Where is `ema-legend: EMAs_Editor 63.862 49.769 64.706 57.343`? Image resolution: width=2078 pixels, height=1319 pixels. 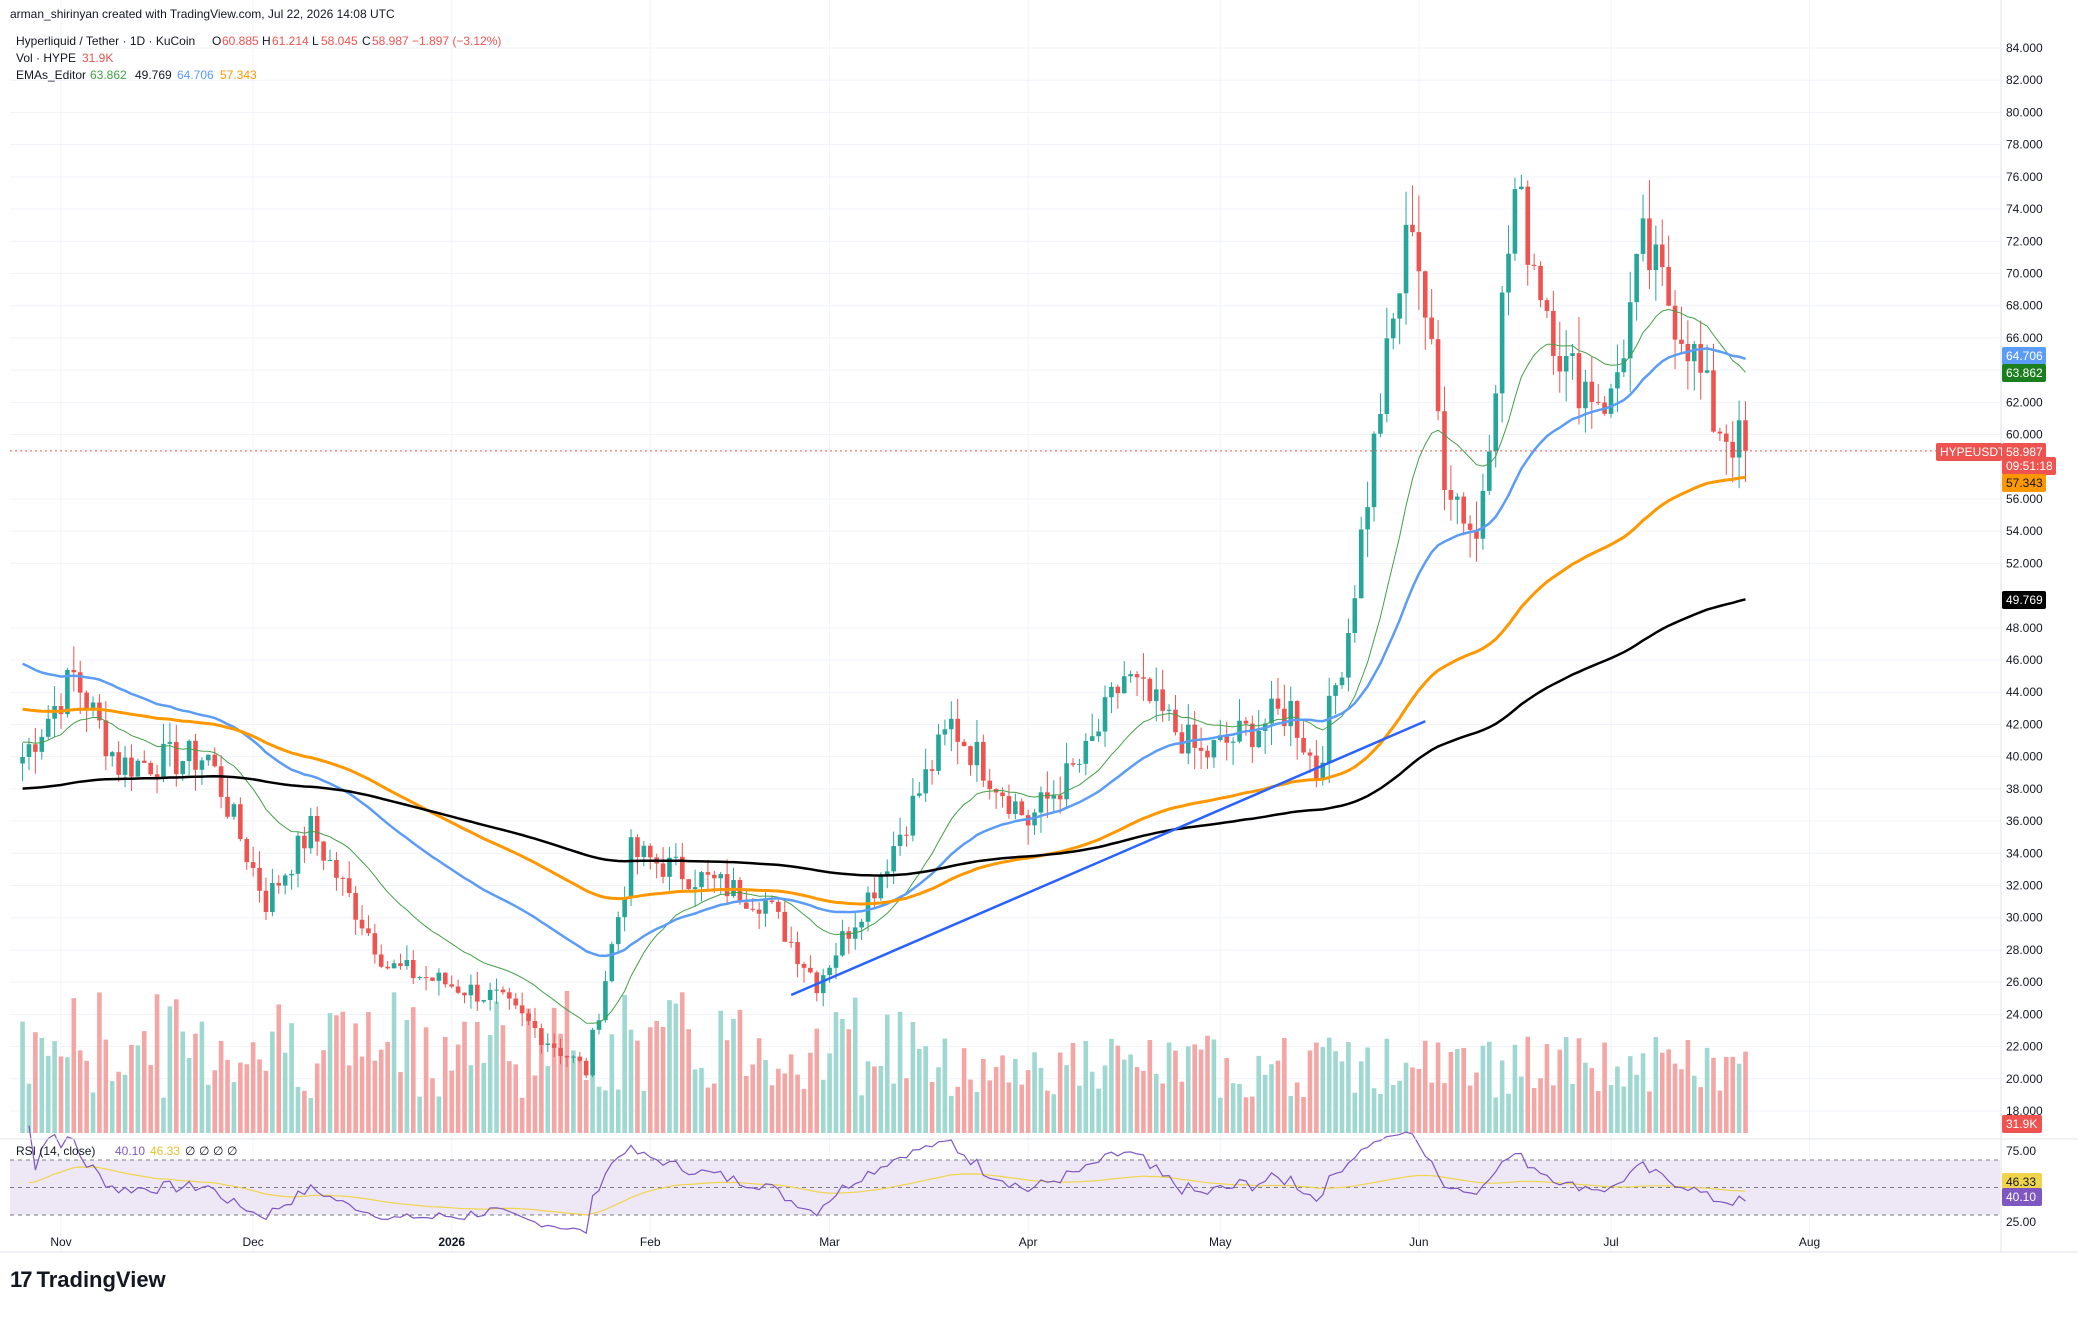
ema-legend: EMAs_Editor 63.862 49.769 64.706 57.343 is located at coordinates (136, 75).